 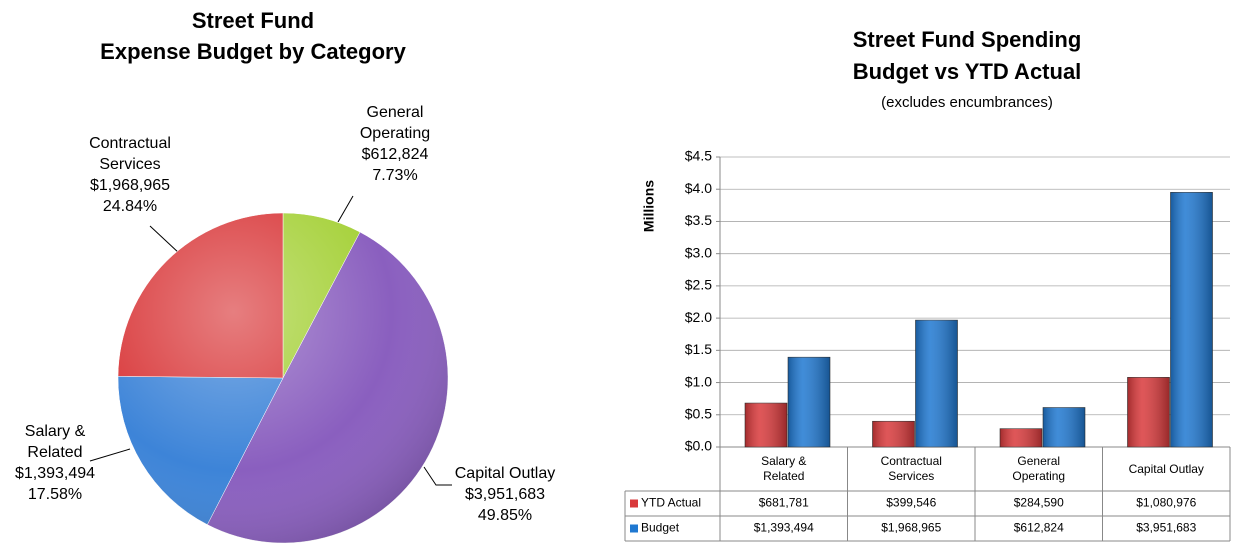 I want to click on category-label: General Operating, so click(x=395, y=123).